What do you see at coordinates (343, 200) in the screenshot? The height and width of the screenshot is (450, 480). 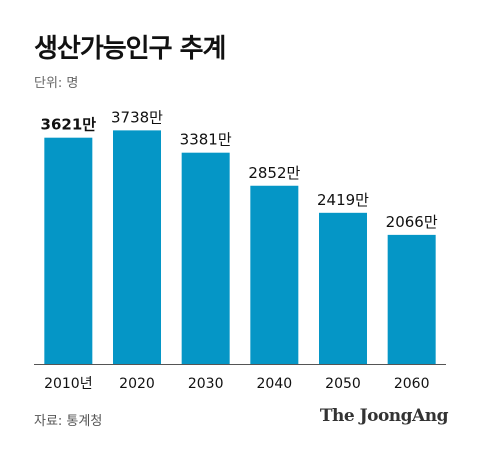 I see `data-label: 2419만` at bounding box center [343, 200].